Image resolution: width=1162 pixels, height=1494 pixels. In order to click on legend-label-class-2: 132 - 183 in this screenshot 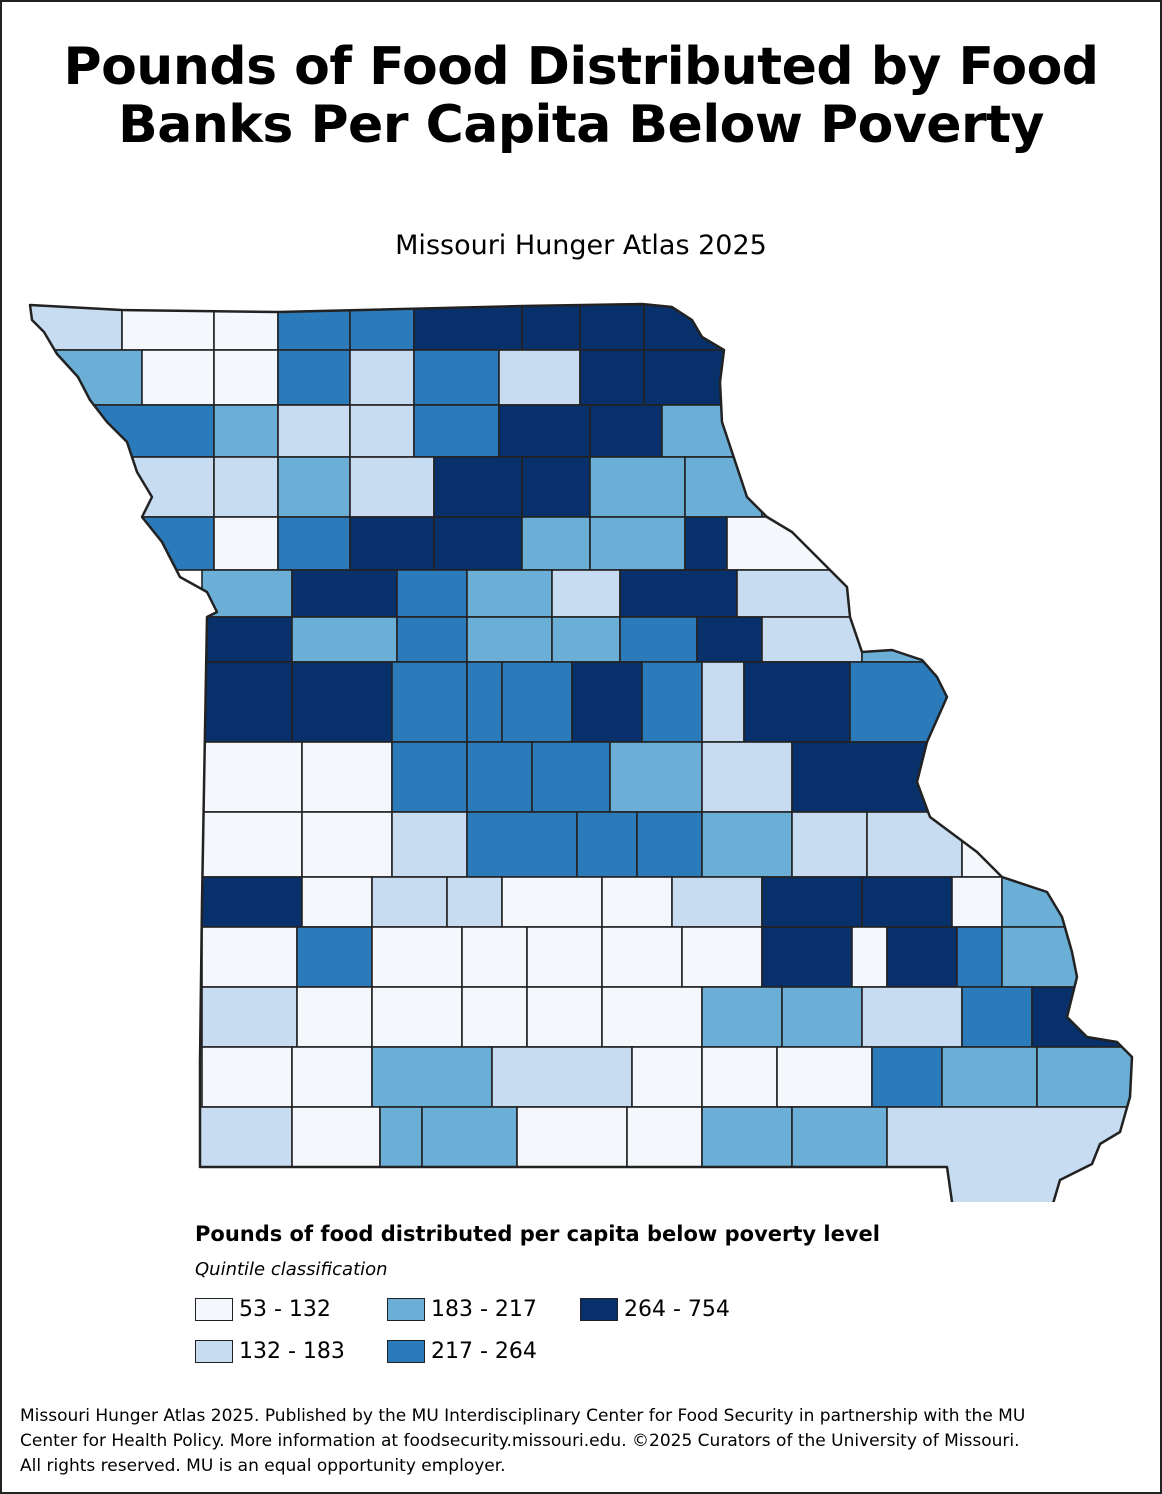, I will do `click(292, 1351)`.